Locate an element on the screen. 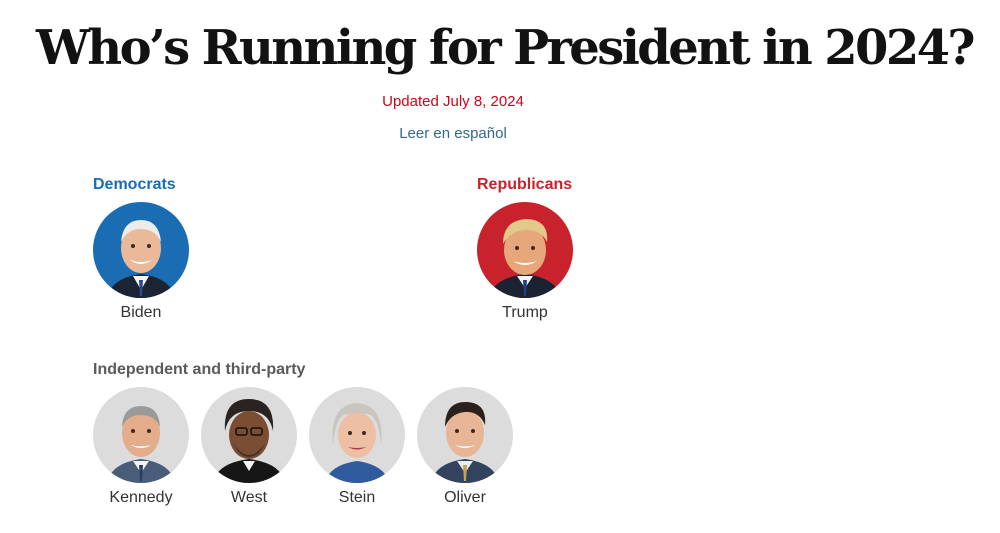 The height and width of the screenshot is (533, 1000). candidate-name: Kennedy is located at coordinates (141, 497).